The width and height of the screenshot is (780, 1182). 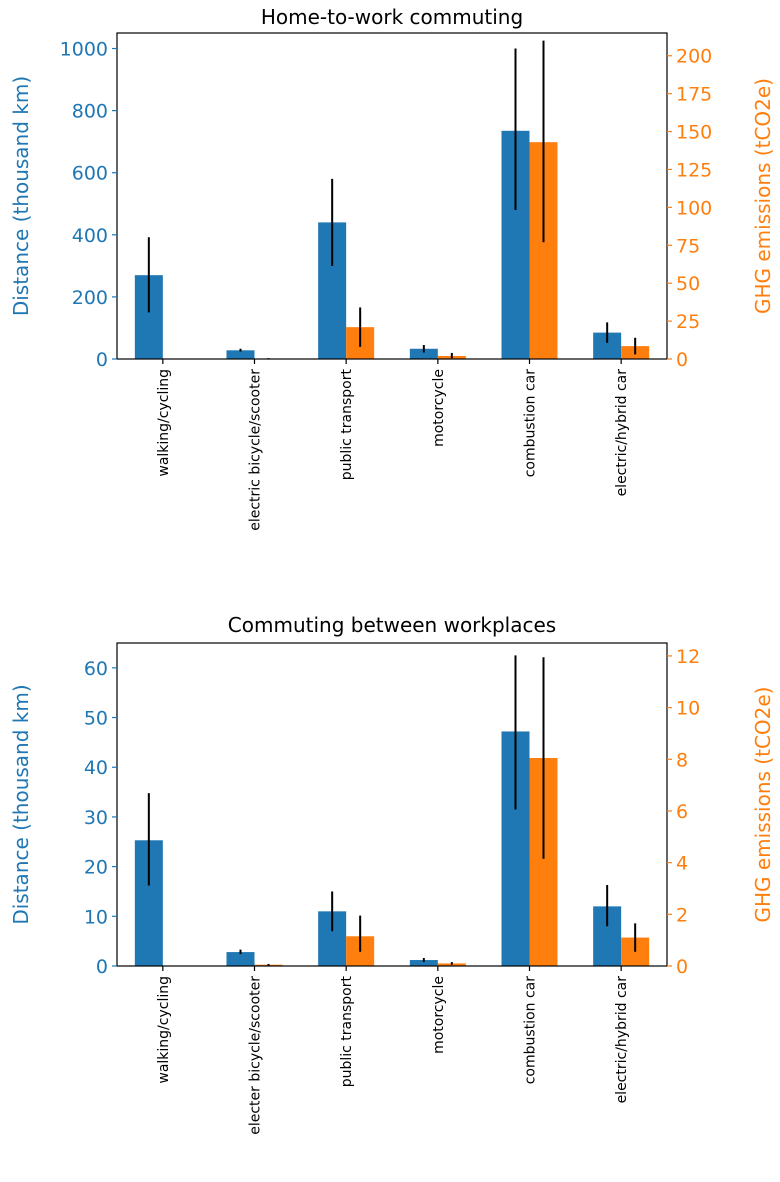 I want to click on right-tick-label: 150, so click(x=694, y=133).